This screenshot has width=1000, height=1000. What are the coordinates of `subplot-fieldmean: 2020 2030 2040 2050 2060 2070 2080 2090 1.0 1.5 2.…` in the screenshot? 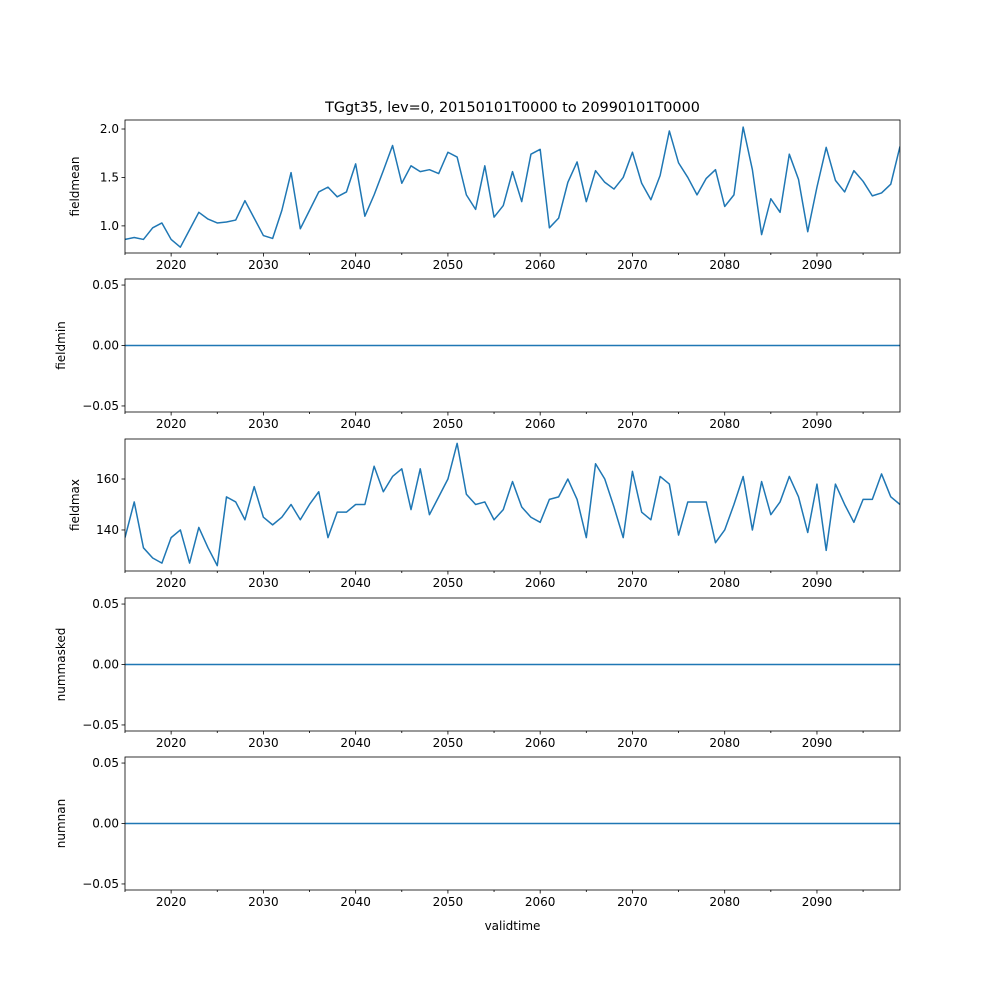 It's located at (484, 186).